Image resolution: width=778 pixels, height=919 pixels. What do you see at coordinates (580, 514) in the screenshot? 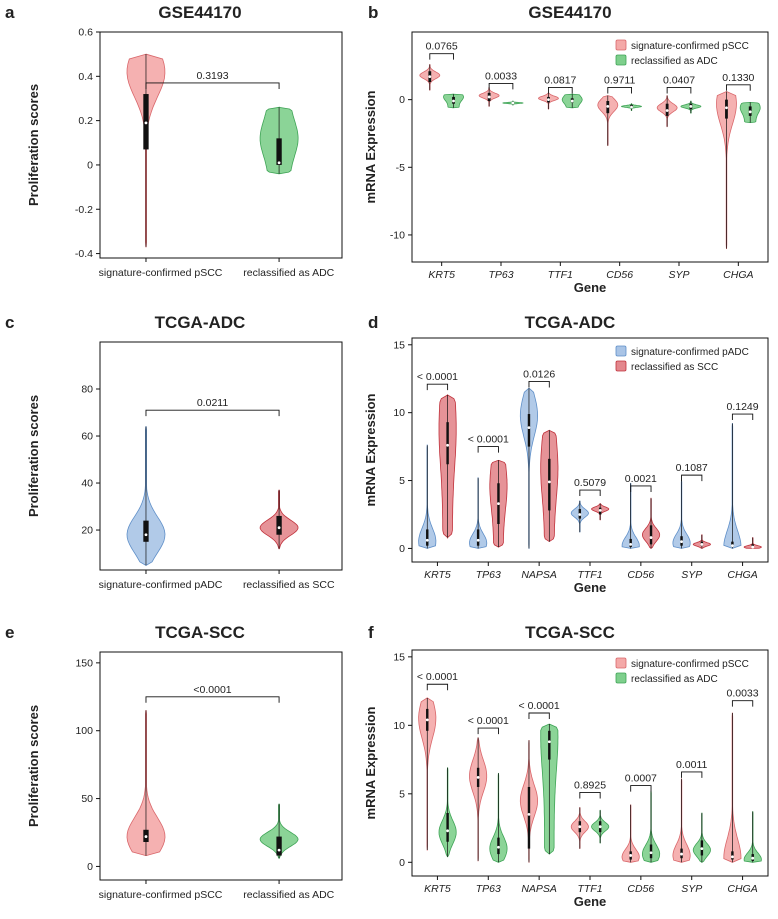
I see `violin-median-3-a` at bounding box center [580, 514].